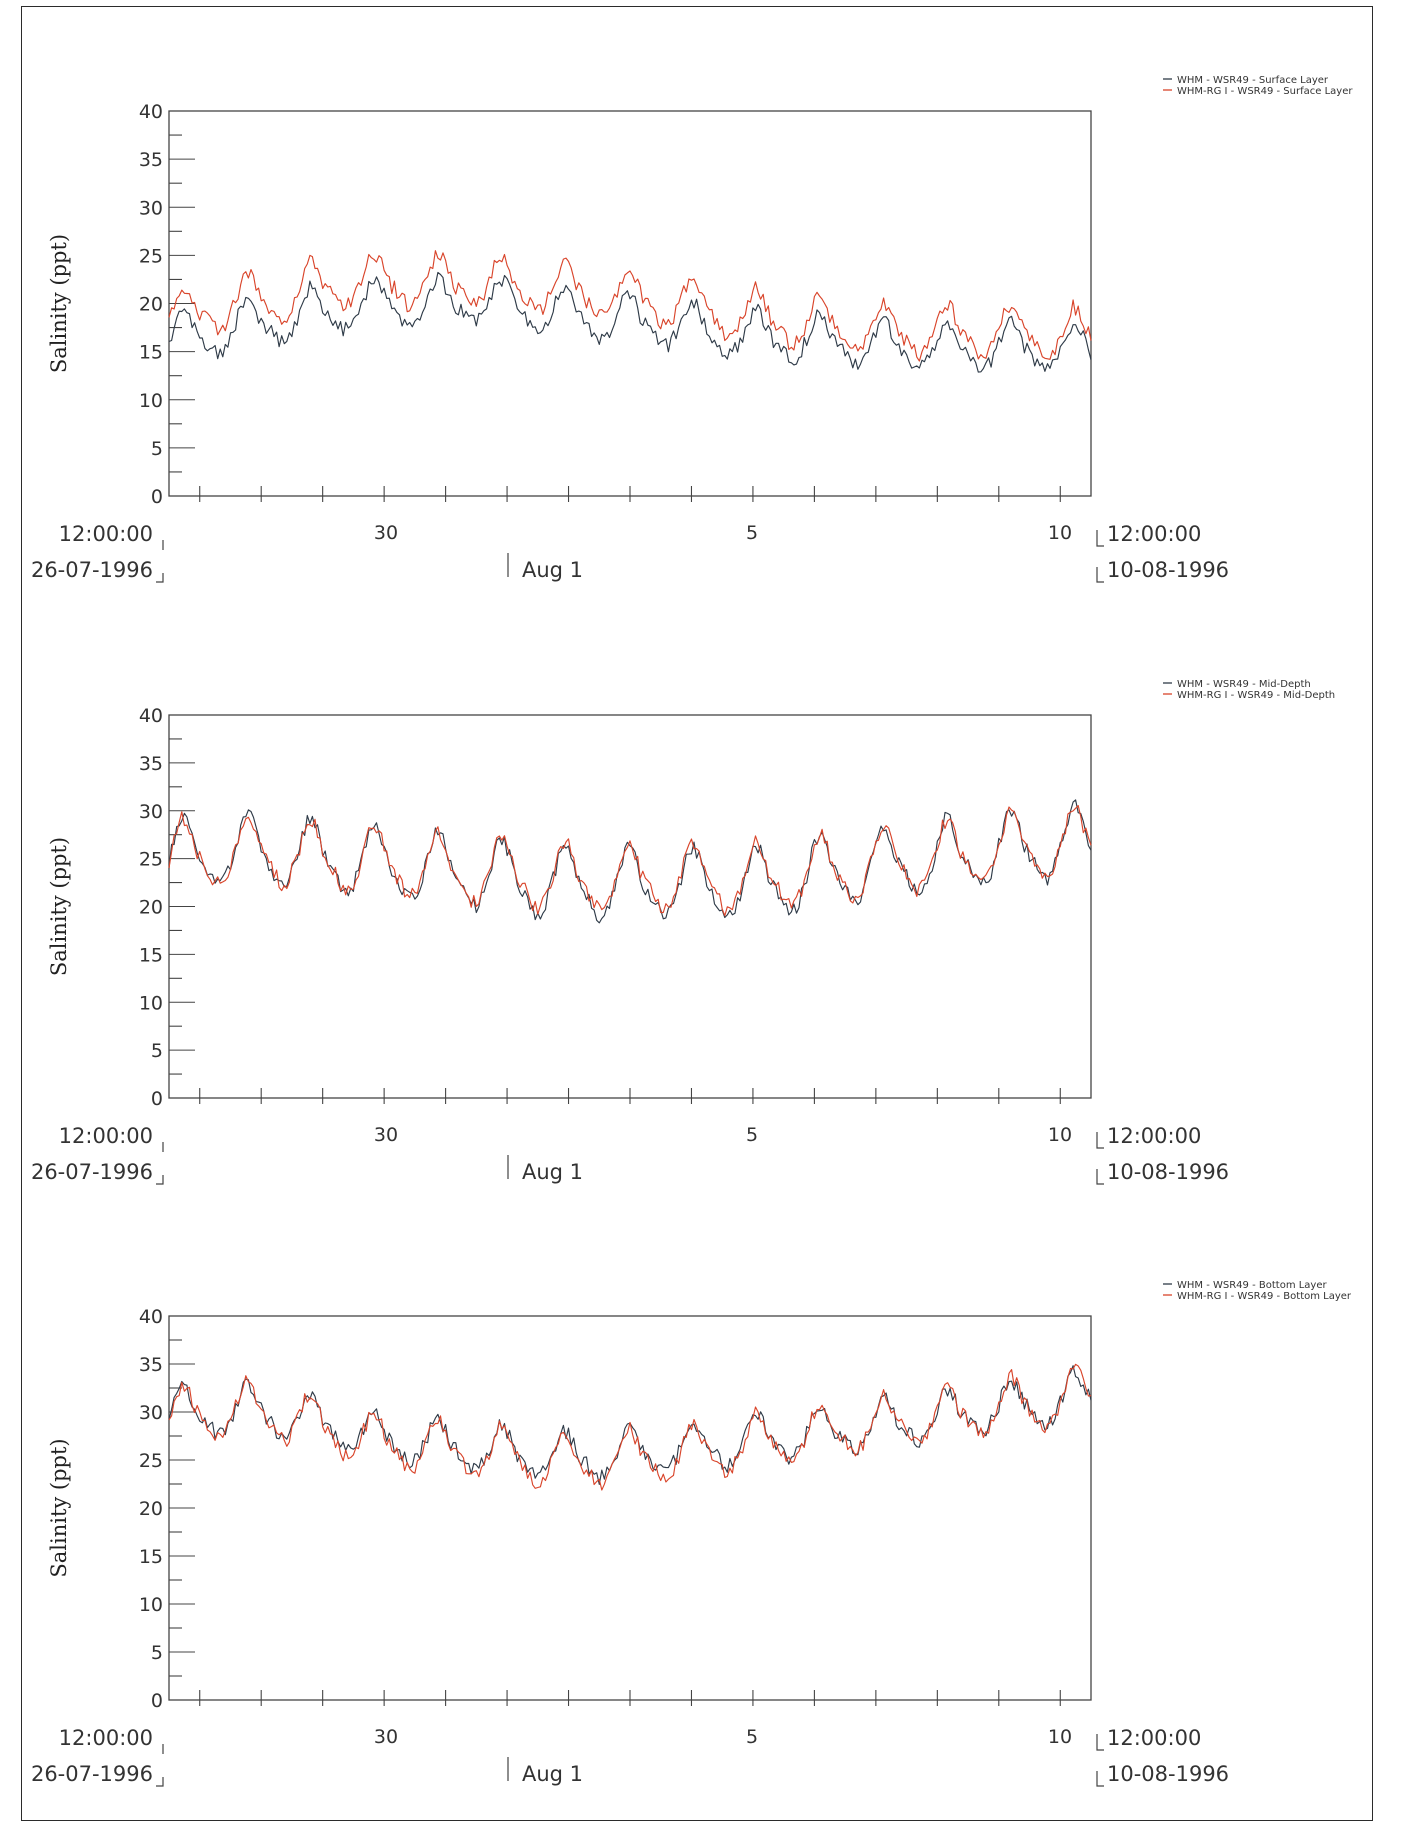 The width and height of the screenshot is (1418, 1831). Describe the element at coordinates (1264, 1296) in the screenshot. I see `legend-entry: WHM-RG I - WSR49 - Bottom Layer` at that location.